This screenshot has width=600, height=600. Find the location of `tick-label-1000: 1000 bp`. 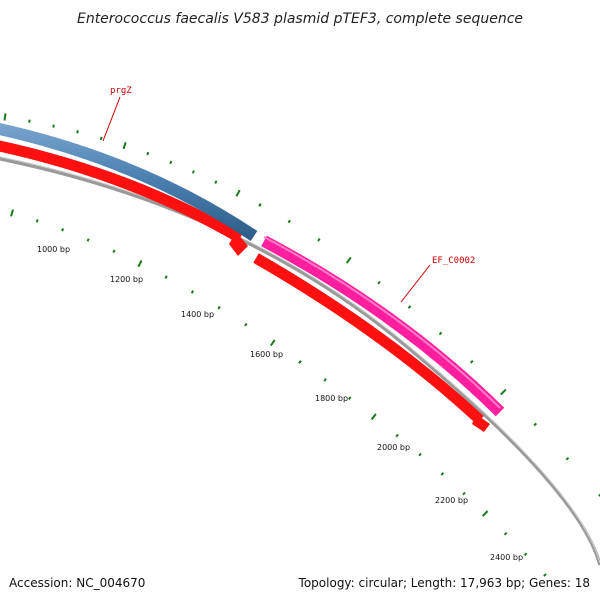

tick-label-1000: 1000 bp is located at coordinates (53, 249).